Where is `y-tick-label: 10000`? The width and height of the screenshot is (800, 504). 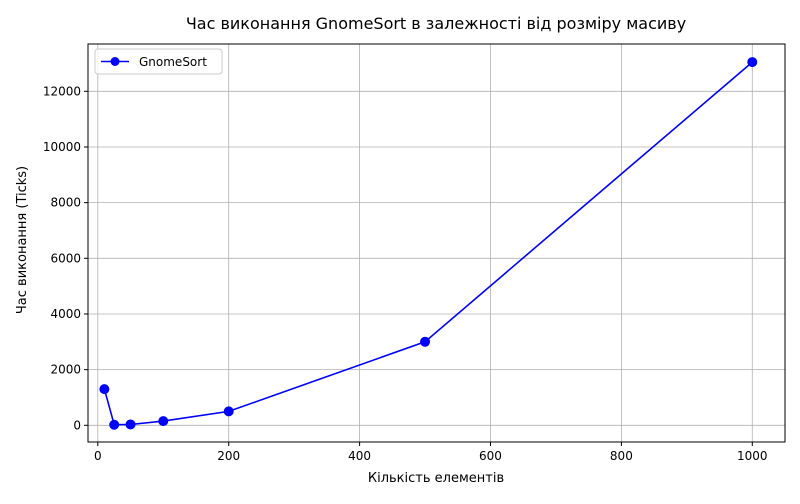
y-tick-label: 10000 is located at coordinates (62, 147).